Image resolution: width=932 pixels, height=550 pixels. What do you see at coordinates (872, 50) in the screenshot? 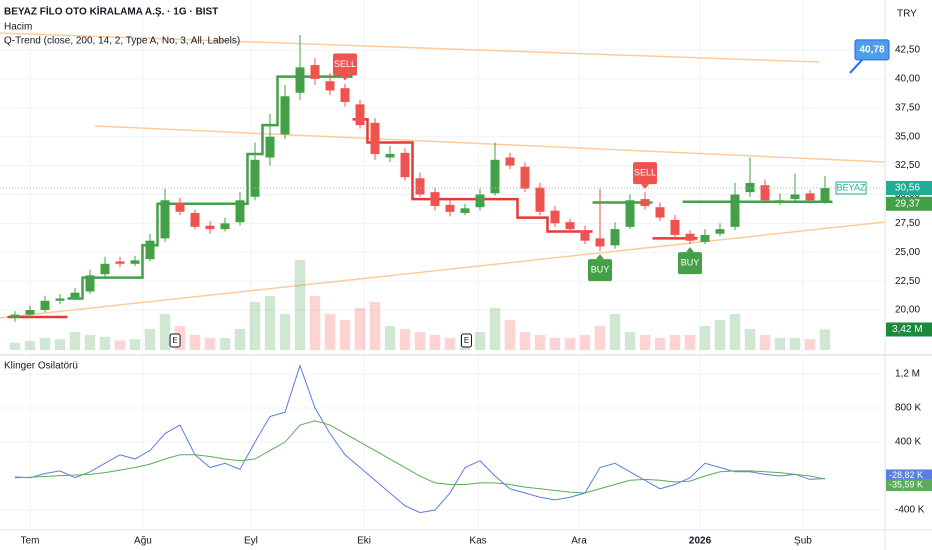
I see `callout-box` at bounding box center [872, 50].